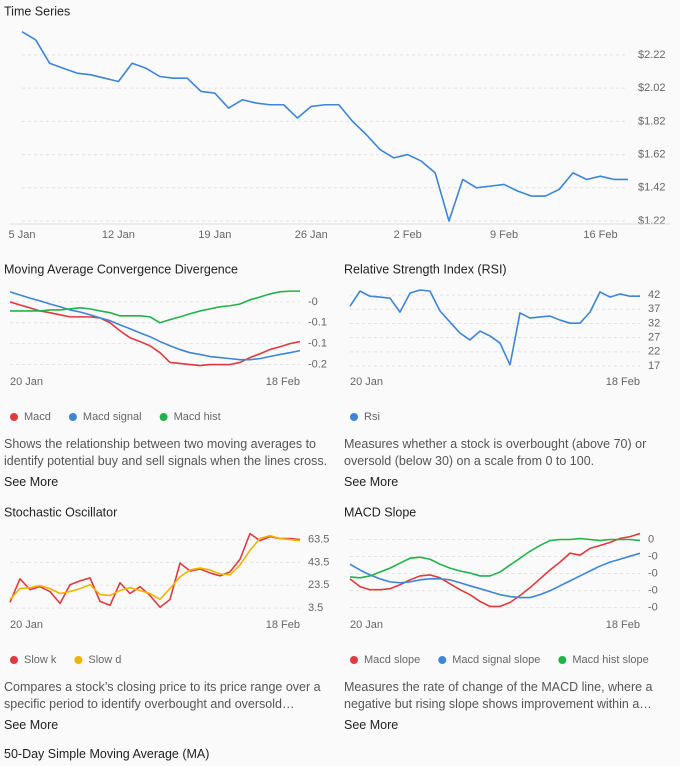  Describe the element at coordinates (654, 309) in the screenshot. I see `y-tick-label: 37` at that location.